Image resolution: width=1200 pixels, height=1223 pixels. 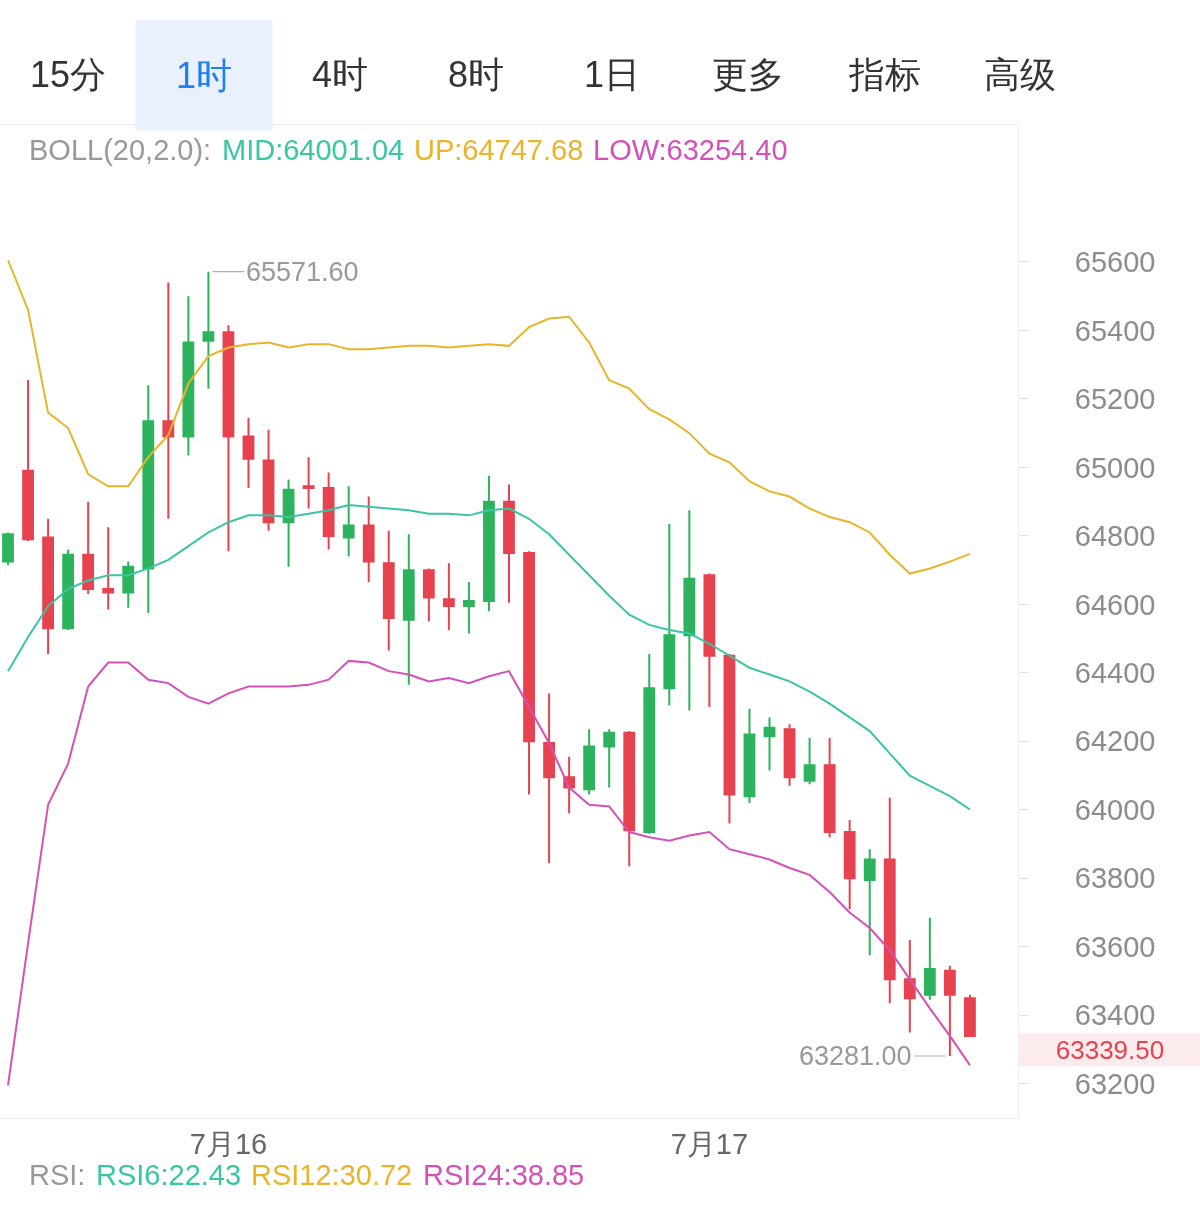 I want to click on x-tick-label: 7月17, so click(x=709, y=1143).